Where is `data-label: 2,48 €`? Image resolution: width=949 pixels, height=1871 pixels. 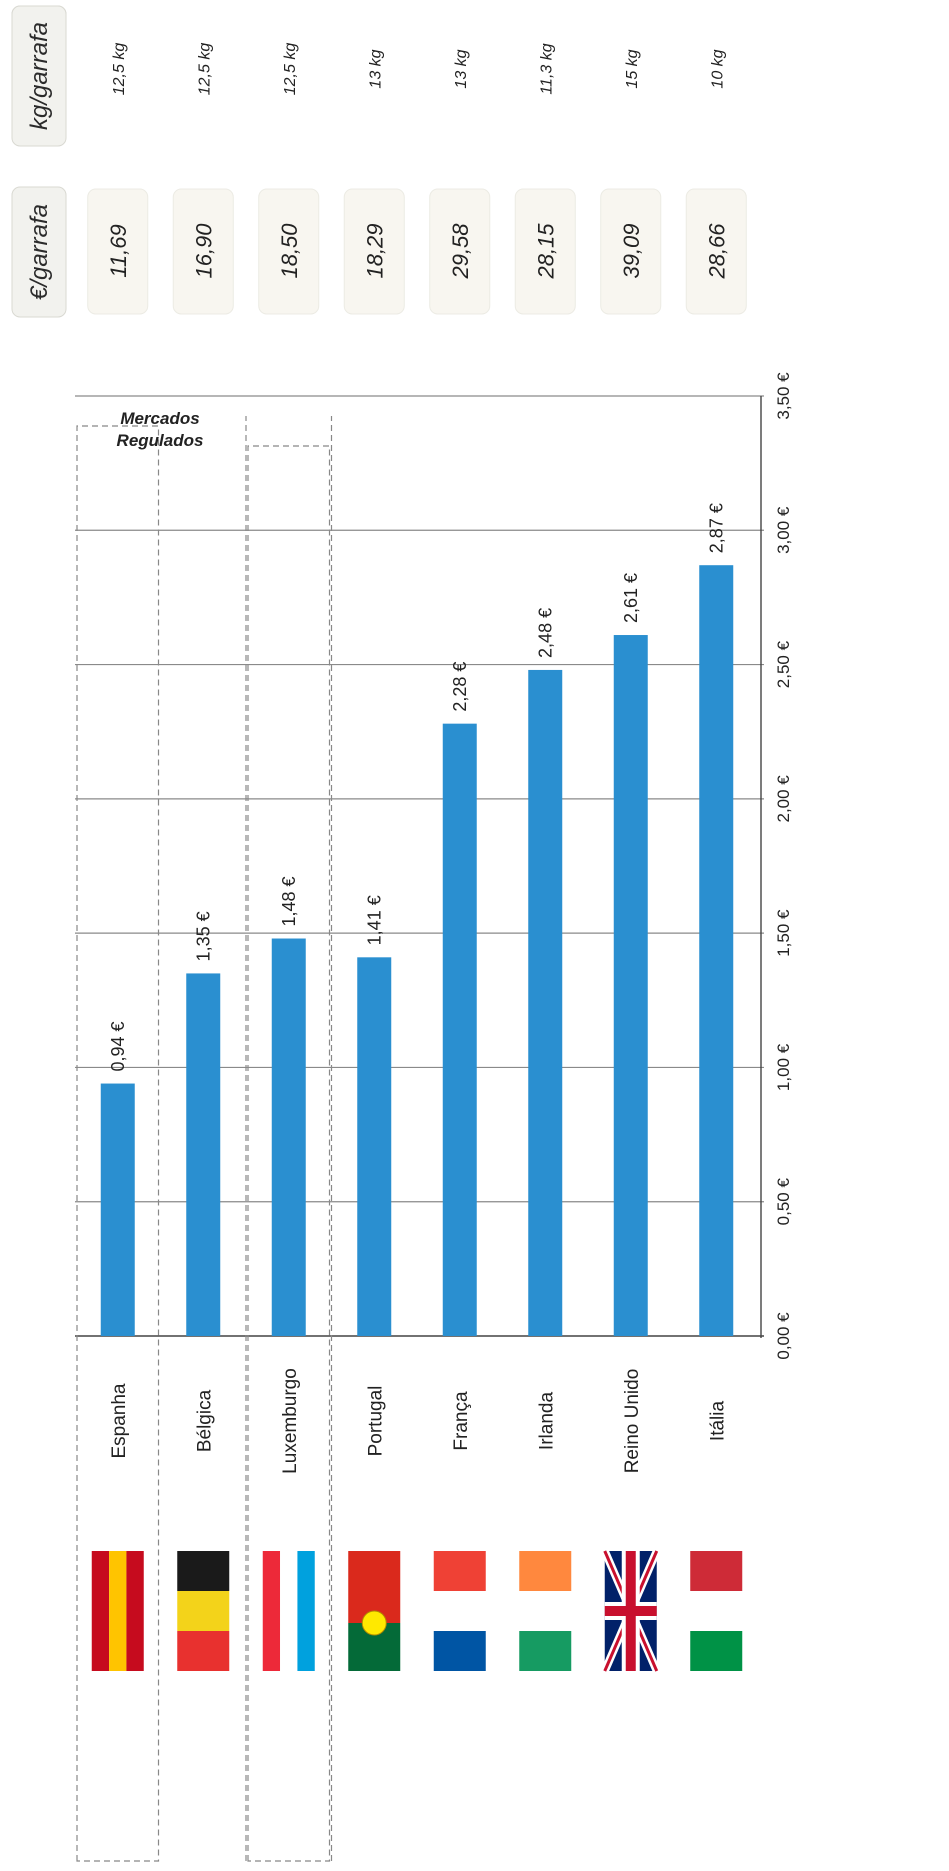 data-label: 2,48 € is located at coordinates (545, 633).